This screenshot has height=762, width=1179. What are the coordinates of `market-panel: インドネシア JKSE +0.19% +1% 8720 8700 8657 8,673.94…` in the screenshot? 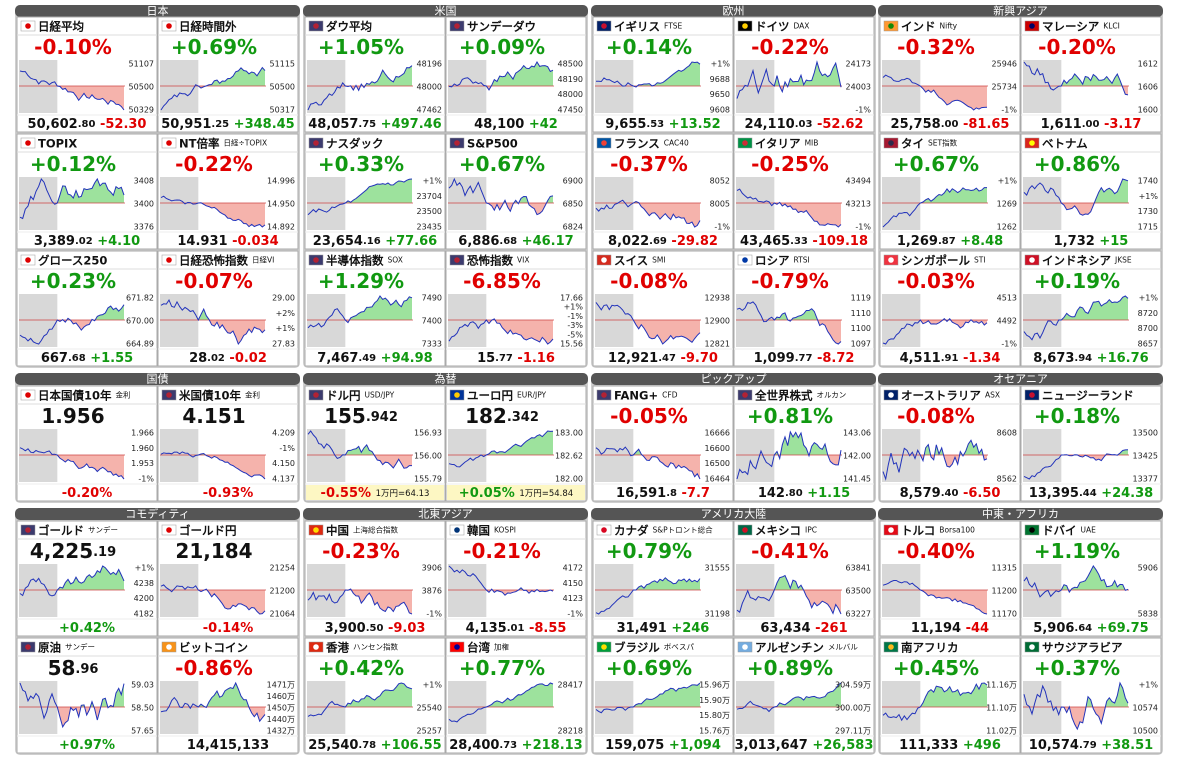 It's located at (1091, 308).